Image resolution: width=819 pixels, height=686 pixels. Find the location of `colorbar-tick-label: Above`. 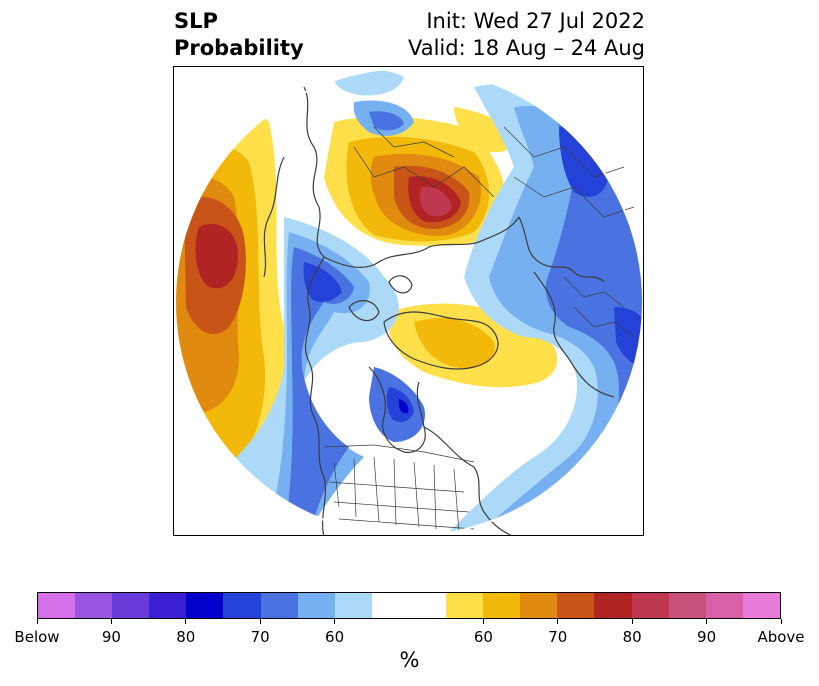

colorbar-tick-label: Above is located at coordinates (781, 637).